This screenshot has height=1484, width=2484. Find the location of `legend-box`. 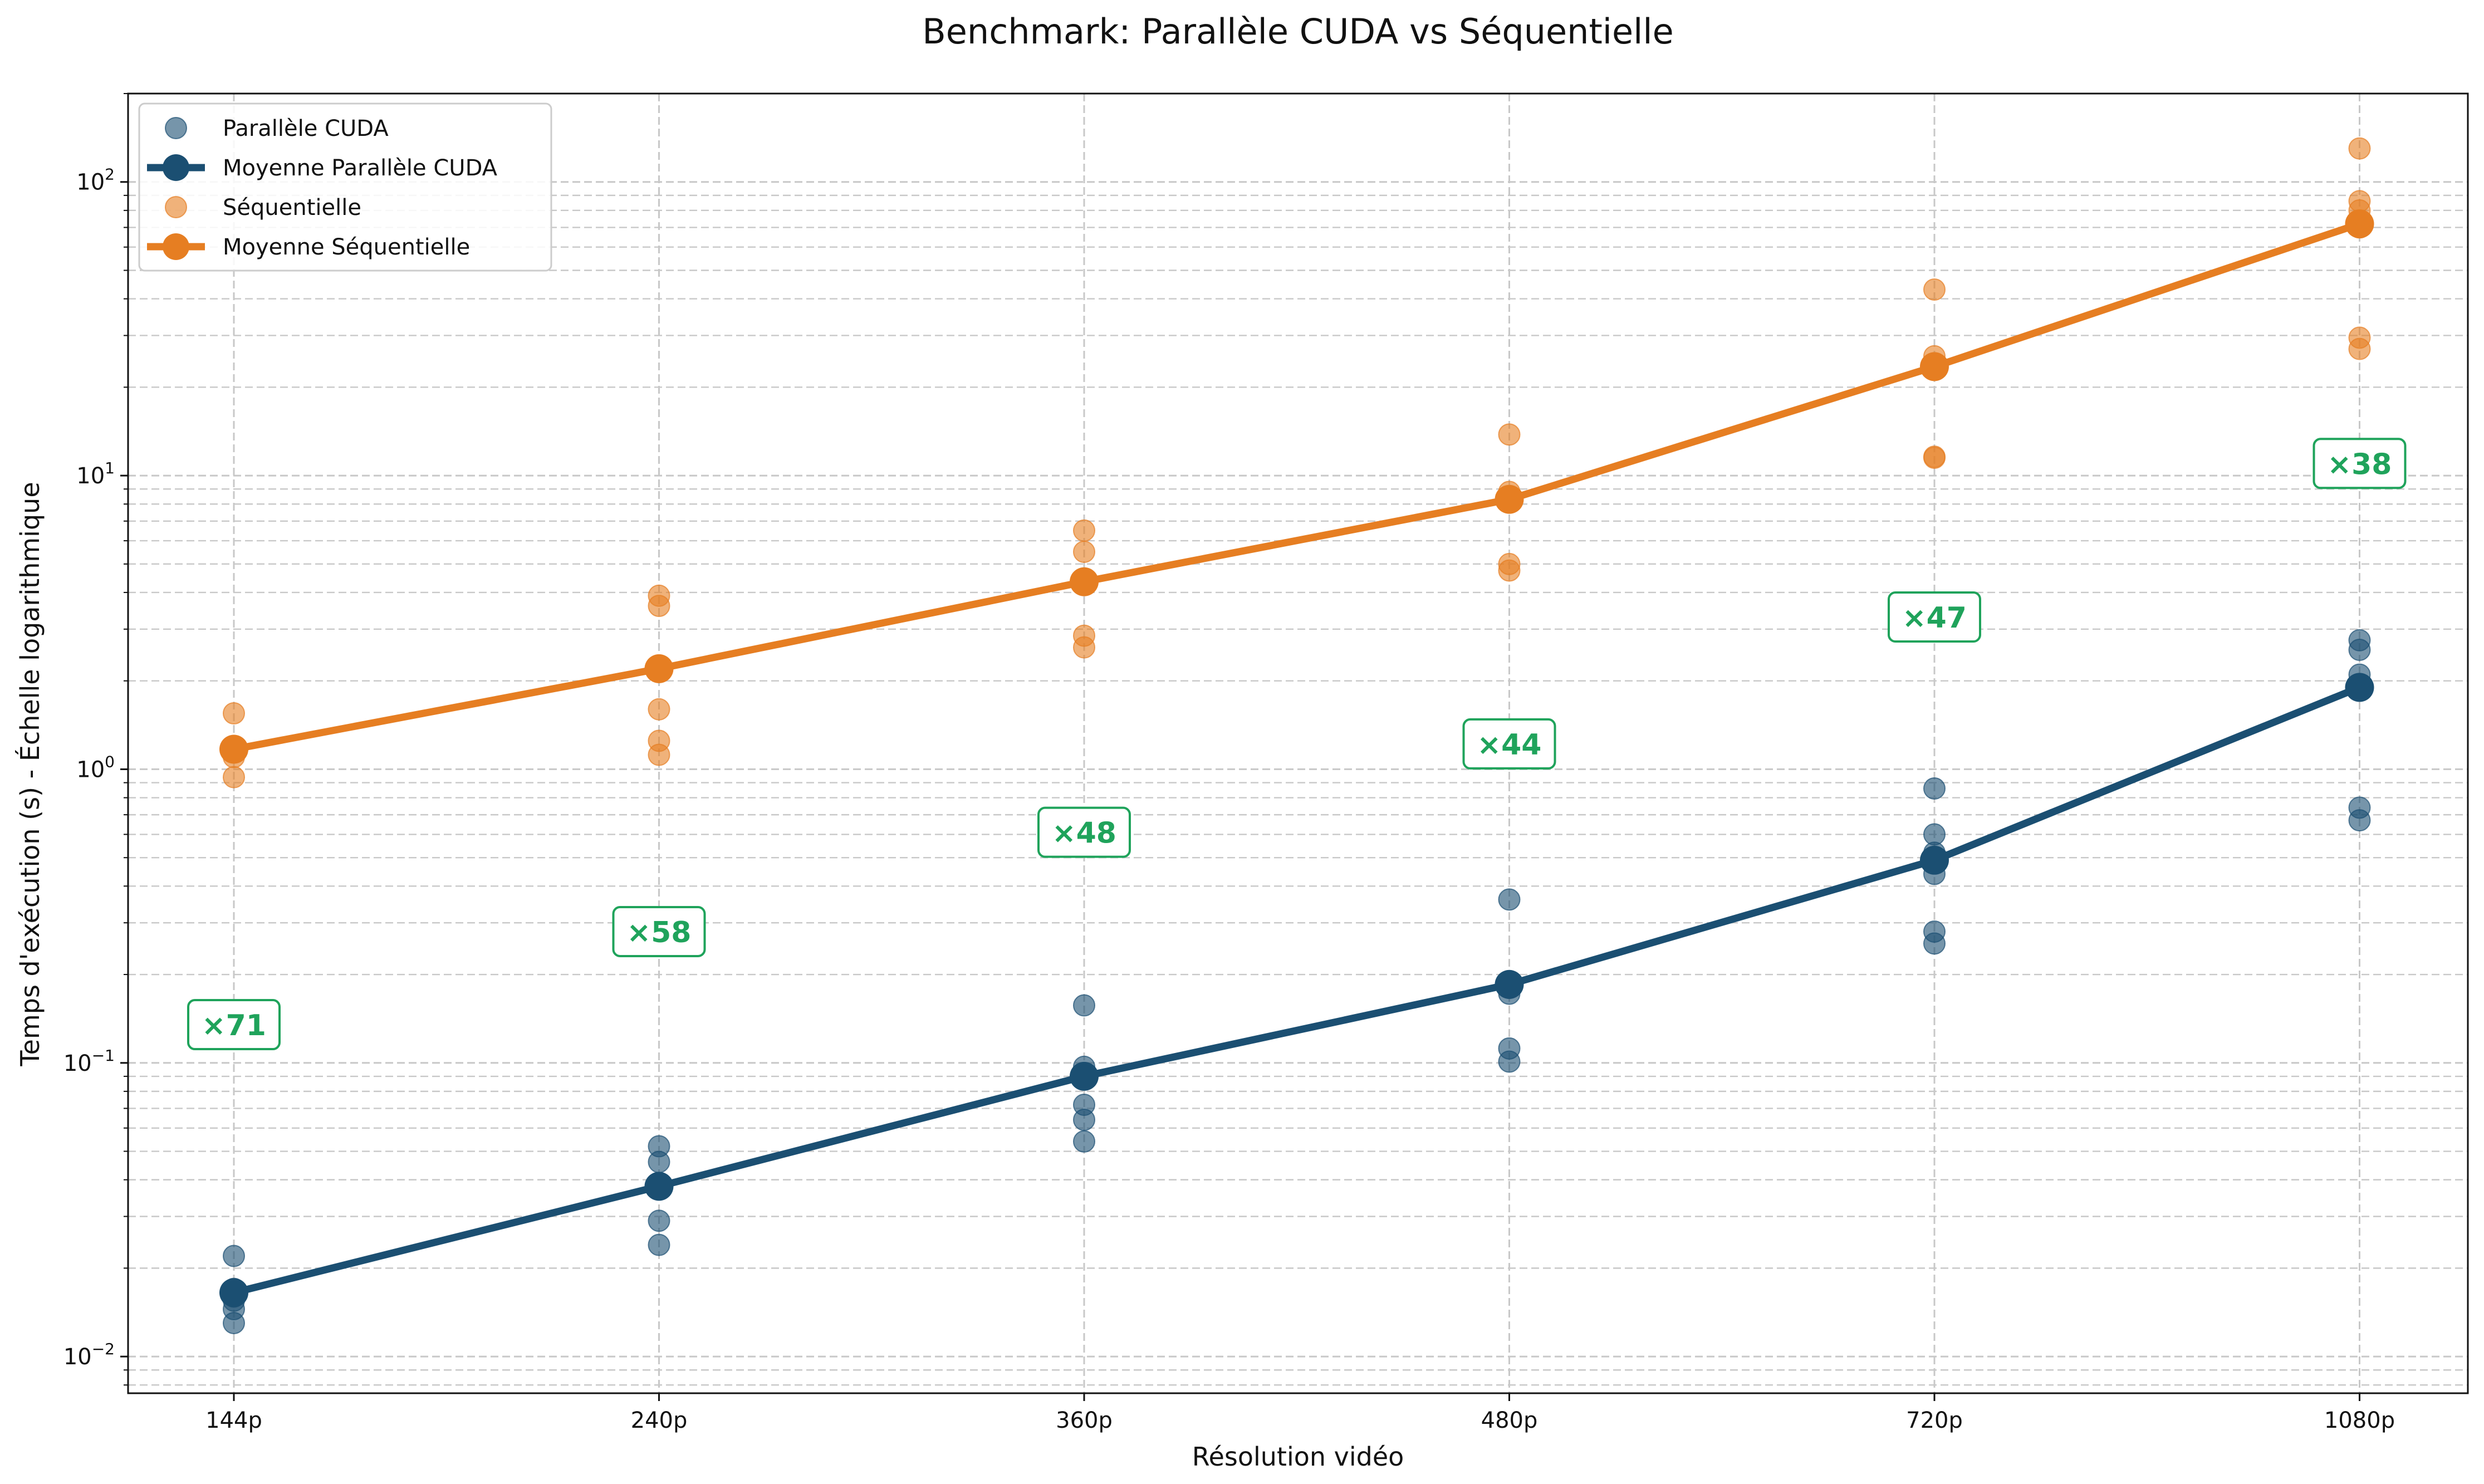

legend-box is located at coordinates (345, 187).